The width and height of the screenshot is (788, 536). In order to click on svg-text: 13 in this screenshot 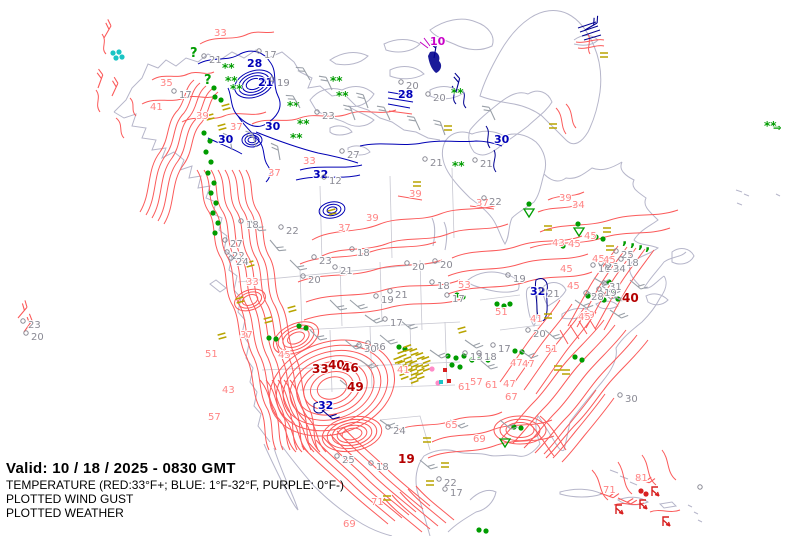, I will do `click(476, 357)`.